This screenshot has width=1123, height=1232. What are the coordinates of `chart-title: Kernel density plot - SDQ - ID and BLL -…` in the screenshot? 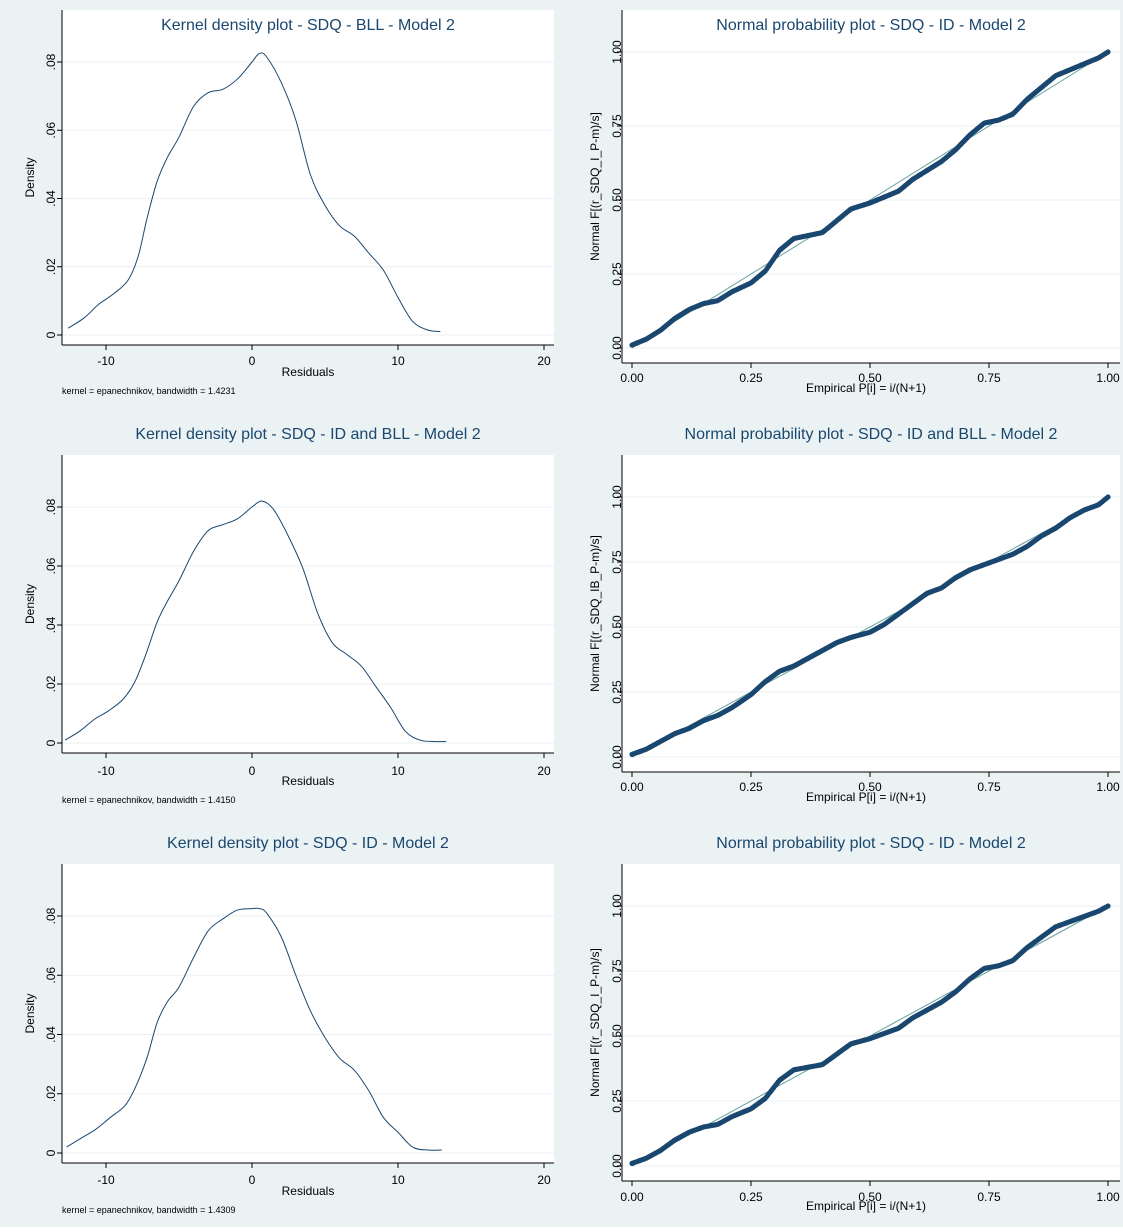 It's located at (307, 434).